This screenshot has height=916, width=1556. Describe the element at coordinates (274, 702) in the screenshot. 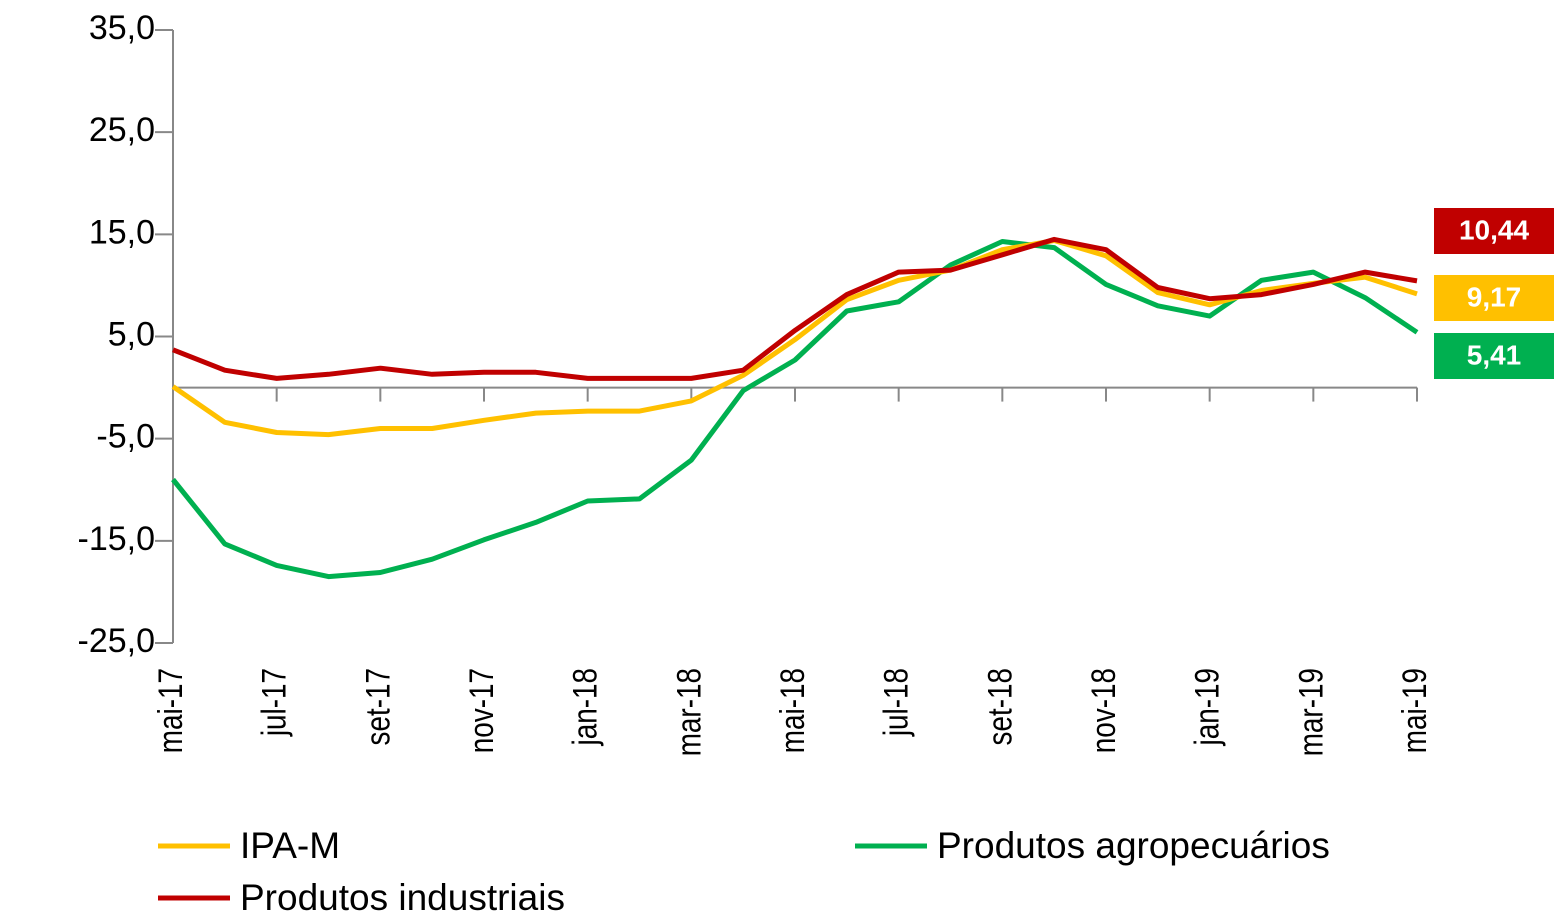

I see `x-tick-label: jul-17` at that location.